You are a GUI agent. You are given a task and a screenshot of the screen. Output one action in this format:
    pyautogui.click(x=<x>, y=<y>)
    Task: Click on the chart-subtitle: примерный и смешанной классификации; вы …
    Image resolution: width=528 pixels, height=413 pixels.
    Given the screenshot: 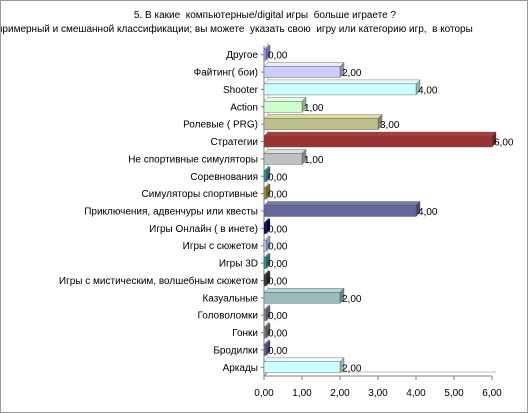 What is the action you would take?
    pyautogui.click(x=236, y=29)
    